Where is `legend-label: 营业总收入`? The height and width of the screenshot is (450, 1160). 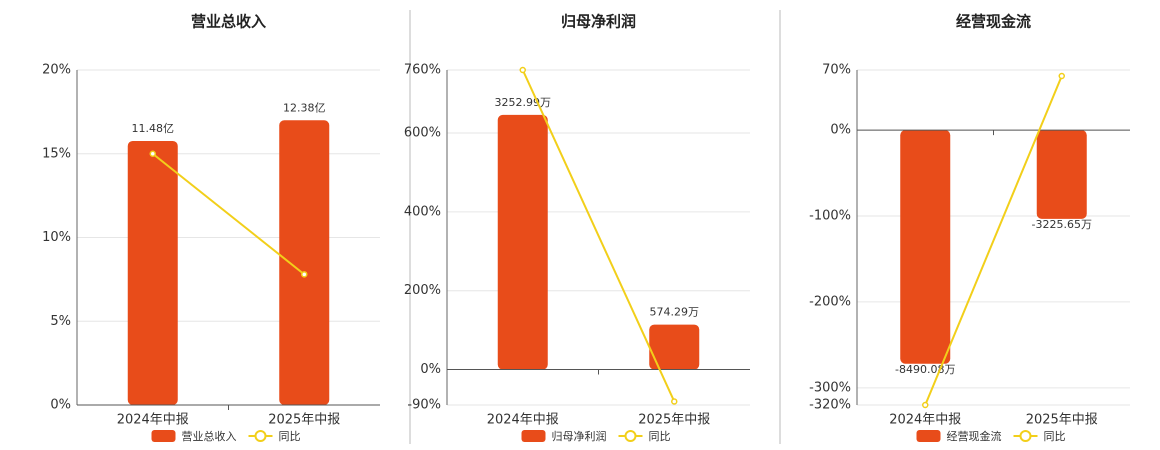 legend-label: 营业总收入 is located at coordinates (209, 436).